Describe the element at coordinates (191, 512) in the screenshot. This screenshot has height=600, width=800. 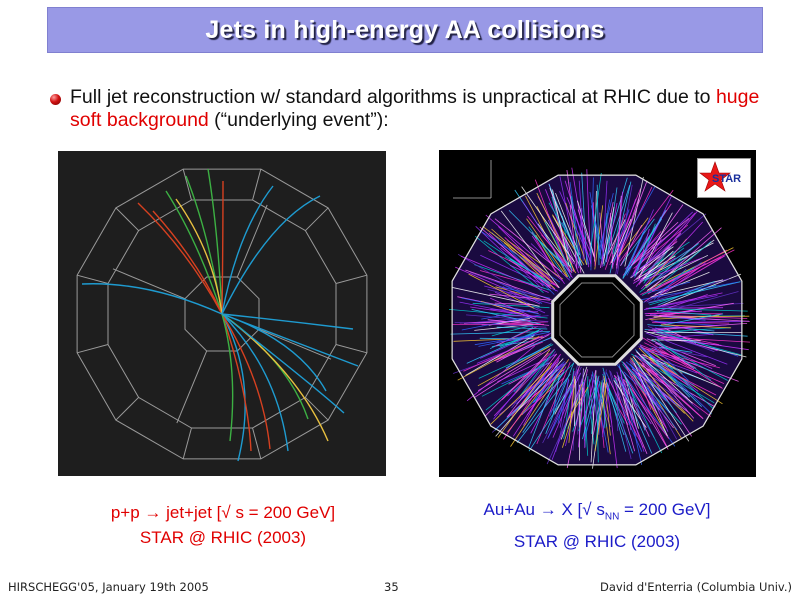
I see `pp-caption-b: jet+jet [` at that location.